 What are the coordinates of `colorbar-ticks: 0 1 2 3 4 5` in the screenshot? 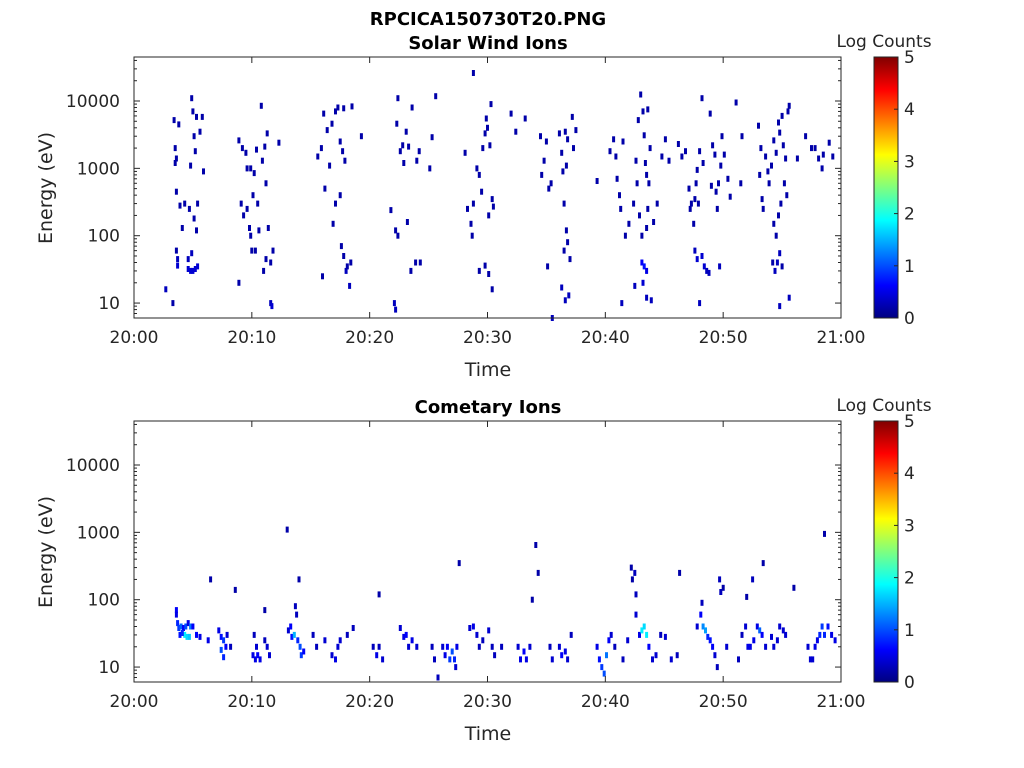 It's located at (904, 188).